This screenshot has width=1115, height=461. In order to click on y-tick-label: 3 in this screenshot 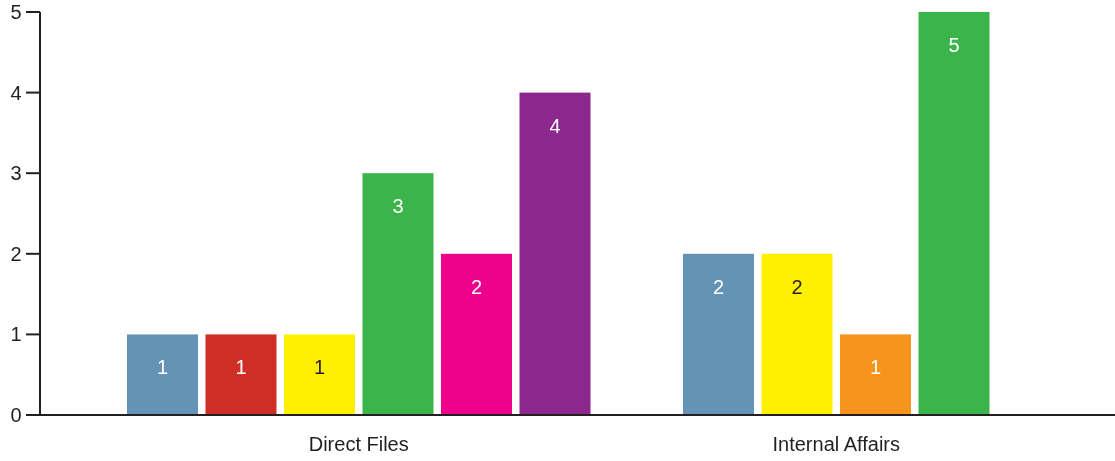, I will do `click(16, 173)`.